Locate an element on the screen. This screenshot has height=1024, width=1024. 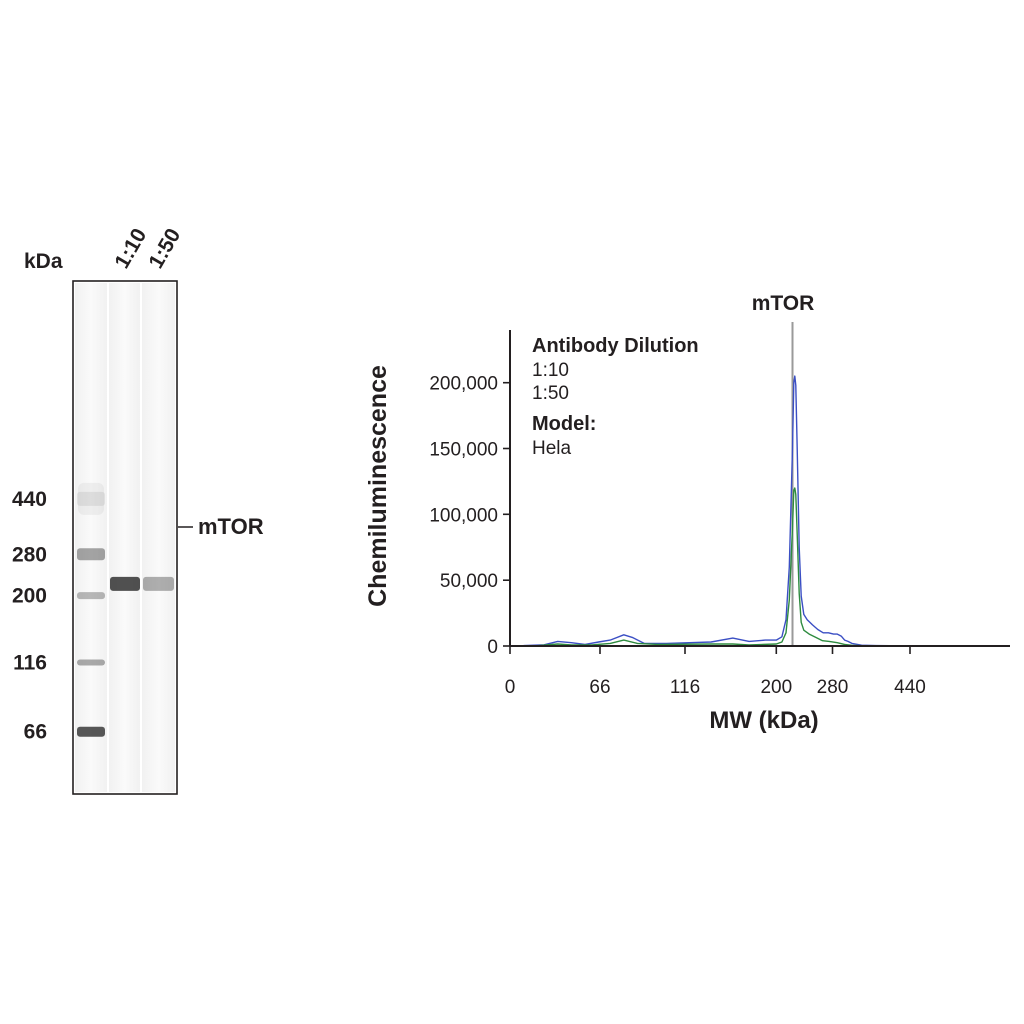
ladder-label: 440 is located at coordinates (29, 499).